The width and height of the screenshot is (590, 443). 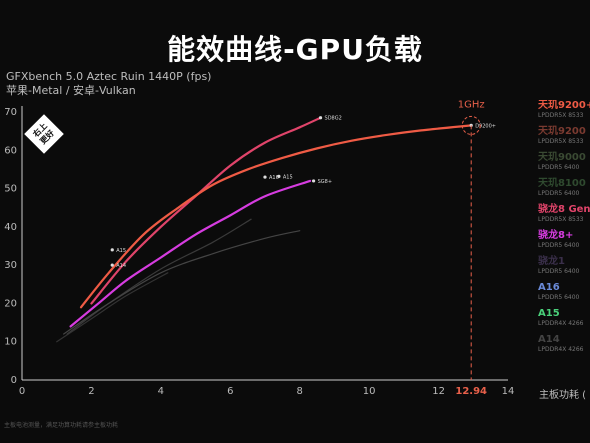 What do you see at coordinates (549, 339) in the screenshot?
I see `legend-item-name: A14` at bounding box center [549, 339].